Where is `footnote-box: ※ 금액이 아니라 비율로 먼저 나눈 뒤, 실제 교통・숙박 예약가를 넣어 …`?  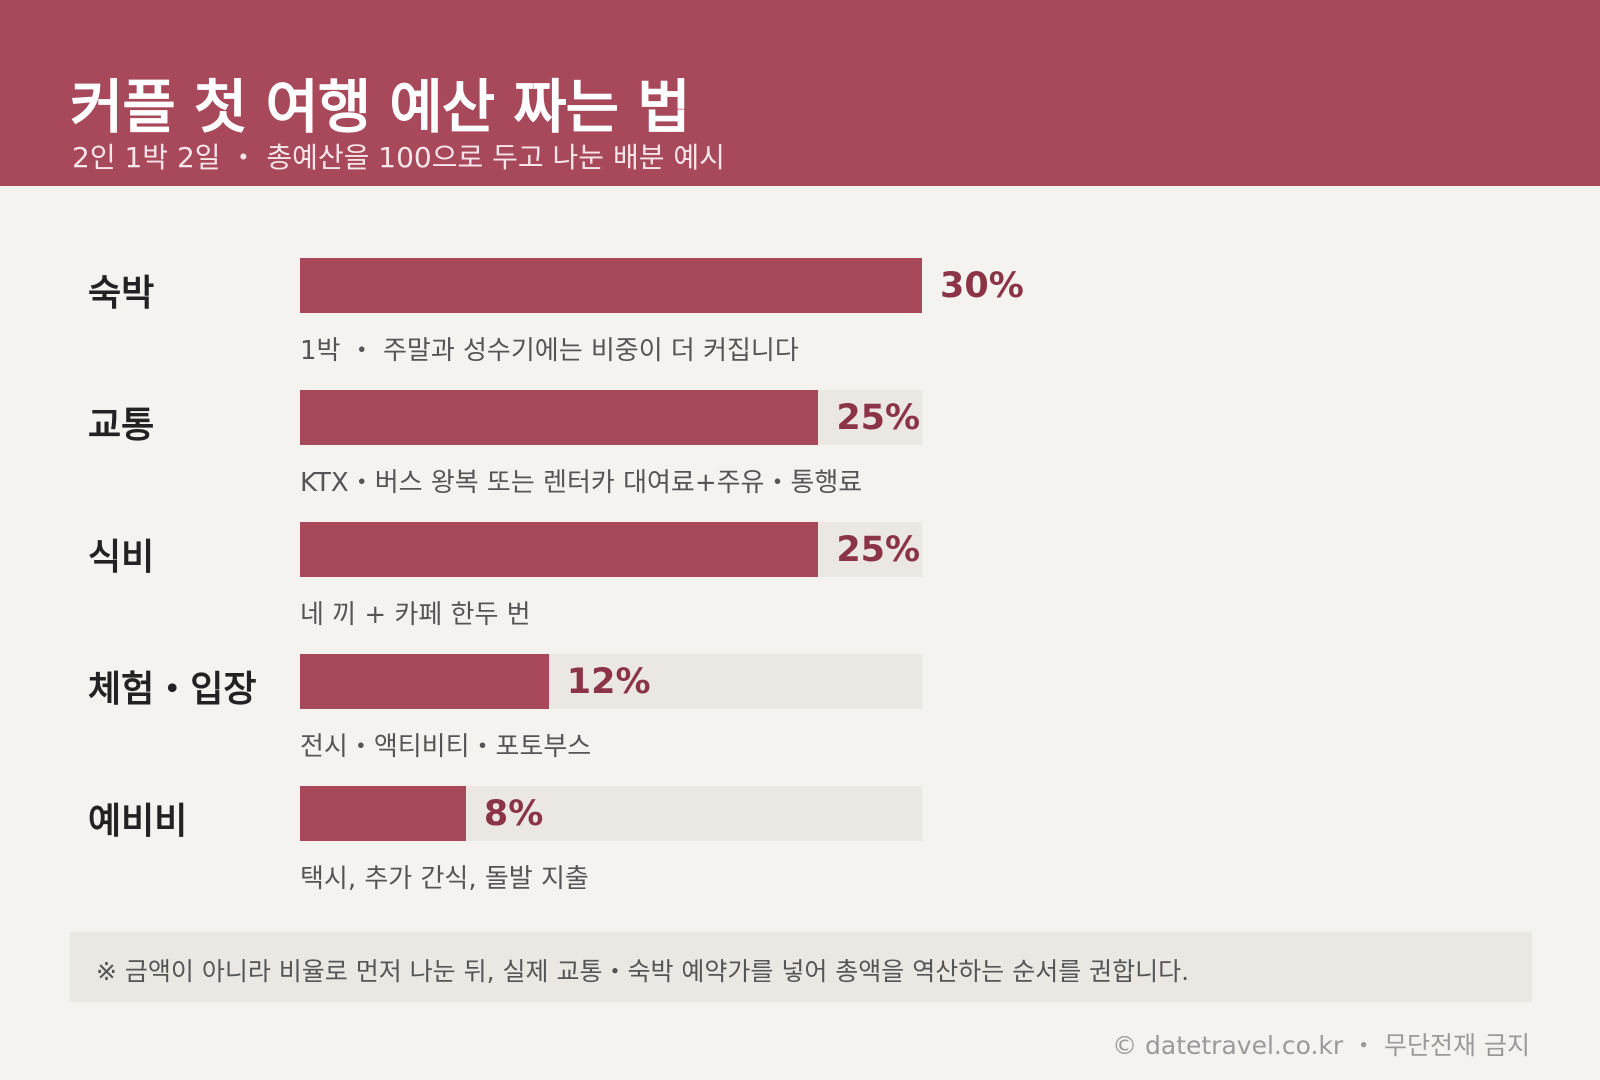 footnote-box: ※ 금액이 아니라 비율로 먼저 나눈 뒤, 실제 교통・숙박 예약가를 넣어 … is located at coordinates (801, 967).